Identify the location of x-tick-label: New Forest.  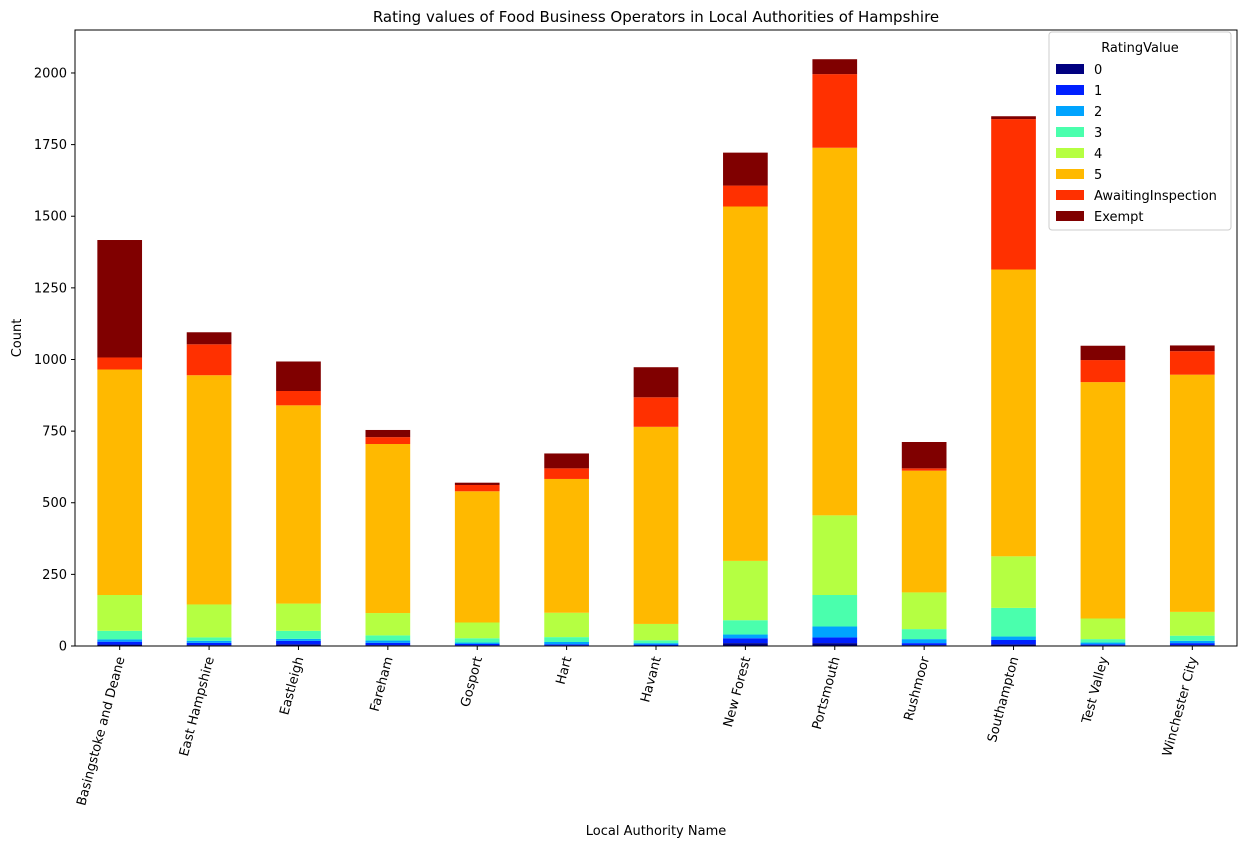
(737, 692).